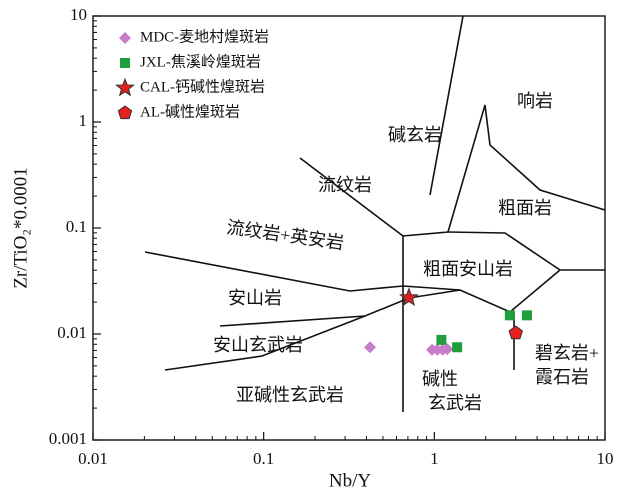 This screenshot has height=492, width=630. What do you see at coordinates (93, 458) in the screenshot?
I see `x-tick-label: 0.01` at bounding box center [93, 458].